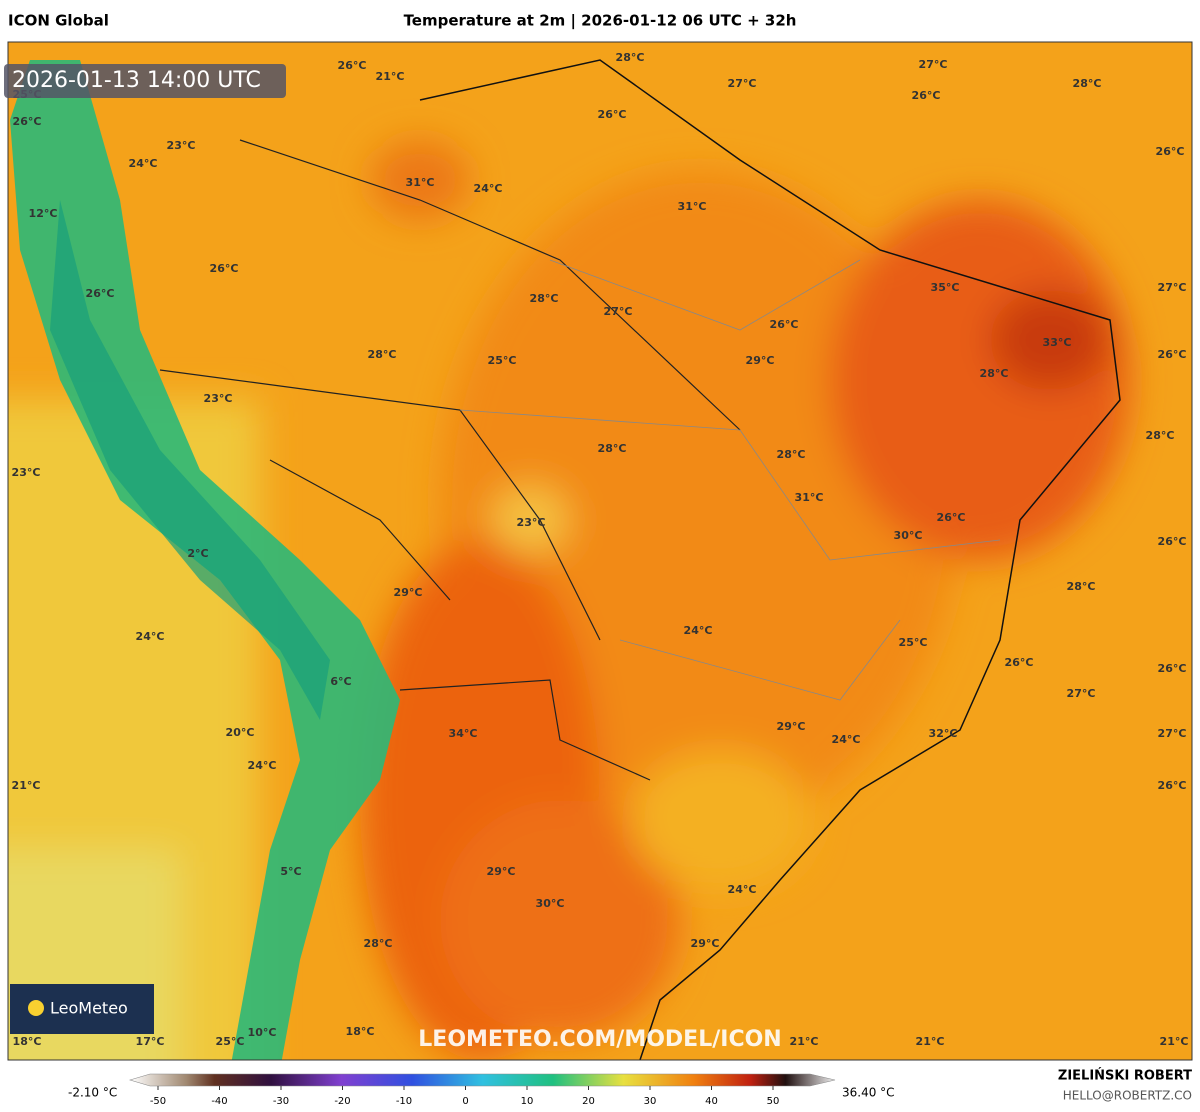 This screenshot has width=1200, height=1112. What do you see at coordinates (465, 1101) in the screenshot?
I see `colorbar-tick-label: 0` at bounding box center [465, 1101].